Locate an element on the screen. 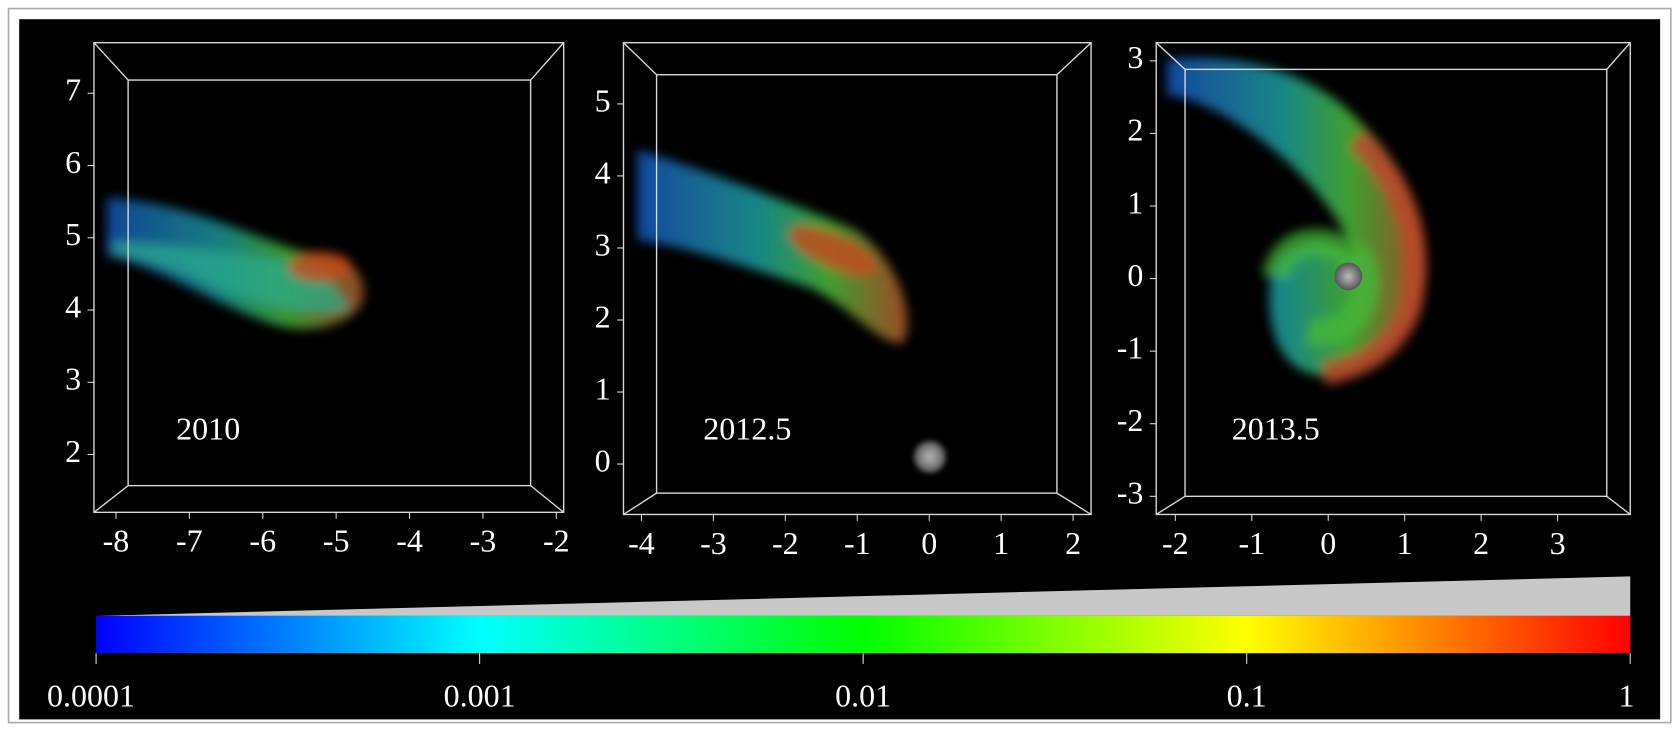 Image resolution: width=1674 pixels, height=729 pixels. colorbar-tick-label: 0.1 is located at coordinates (1247, 695).